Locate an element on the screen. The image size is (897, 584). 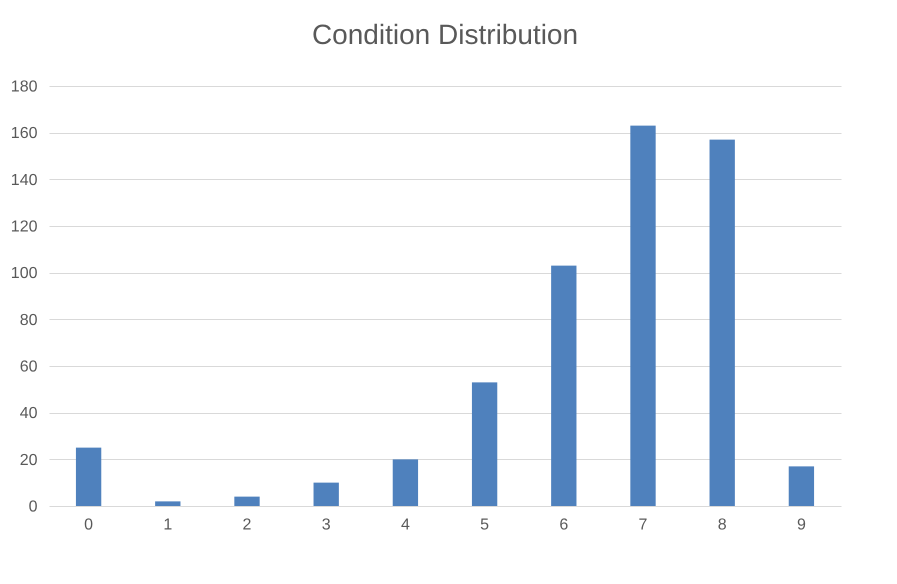
y-tick-label: 80 is located at coordinates (29, 320).